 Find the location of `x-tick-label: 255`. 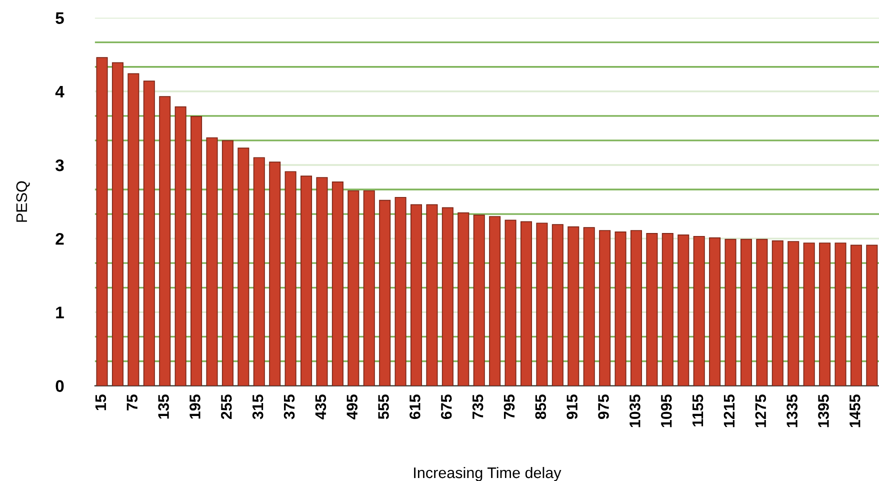

x-tick-label: 255 is located at coordinates (226, 407).